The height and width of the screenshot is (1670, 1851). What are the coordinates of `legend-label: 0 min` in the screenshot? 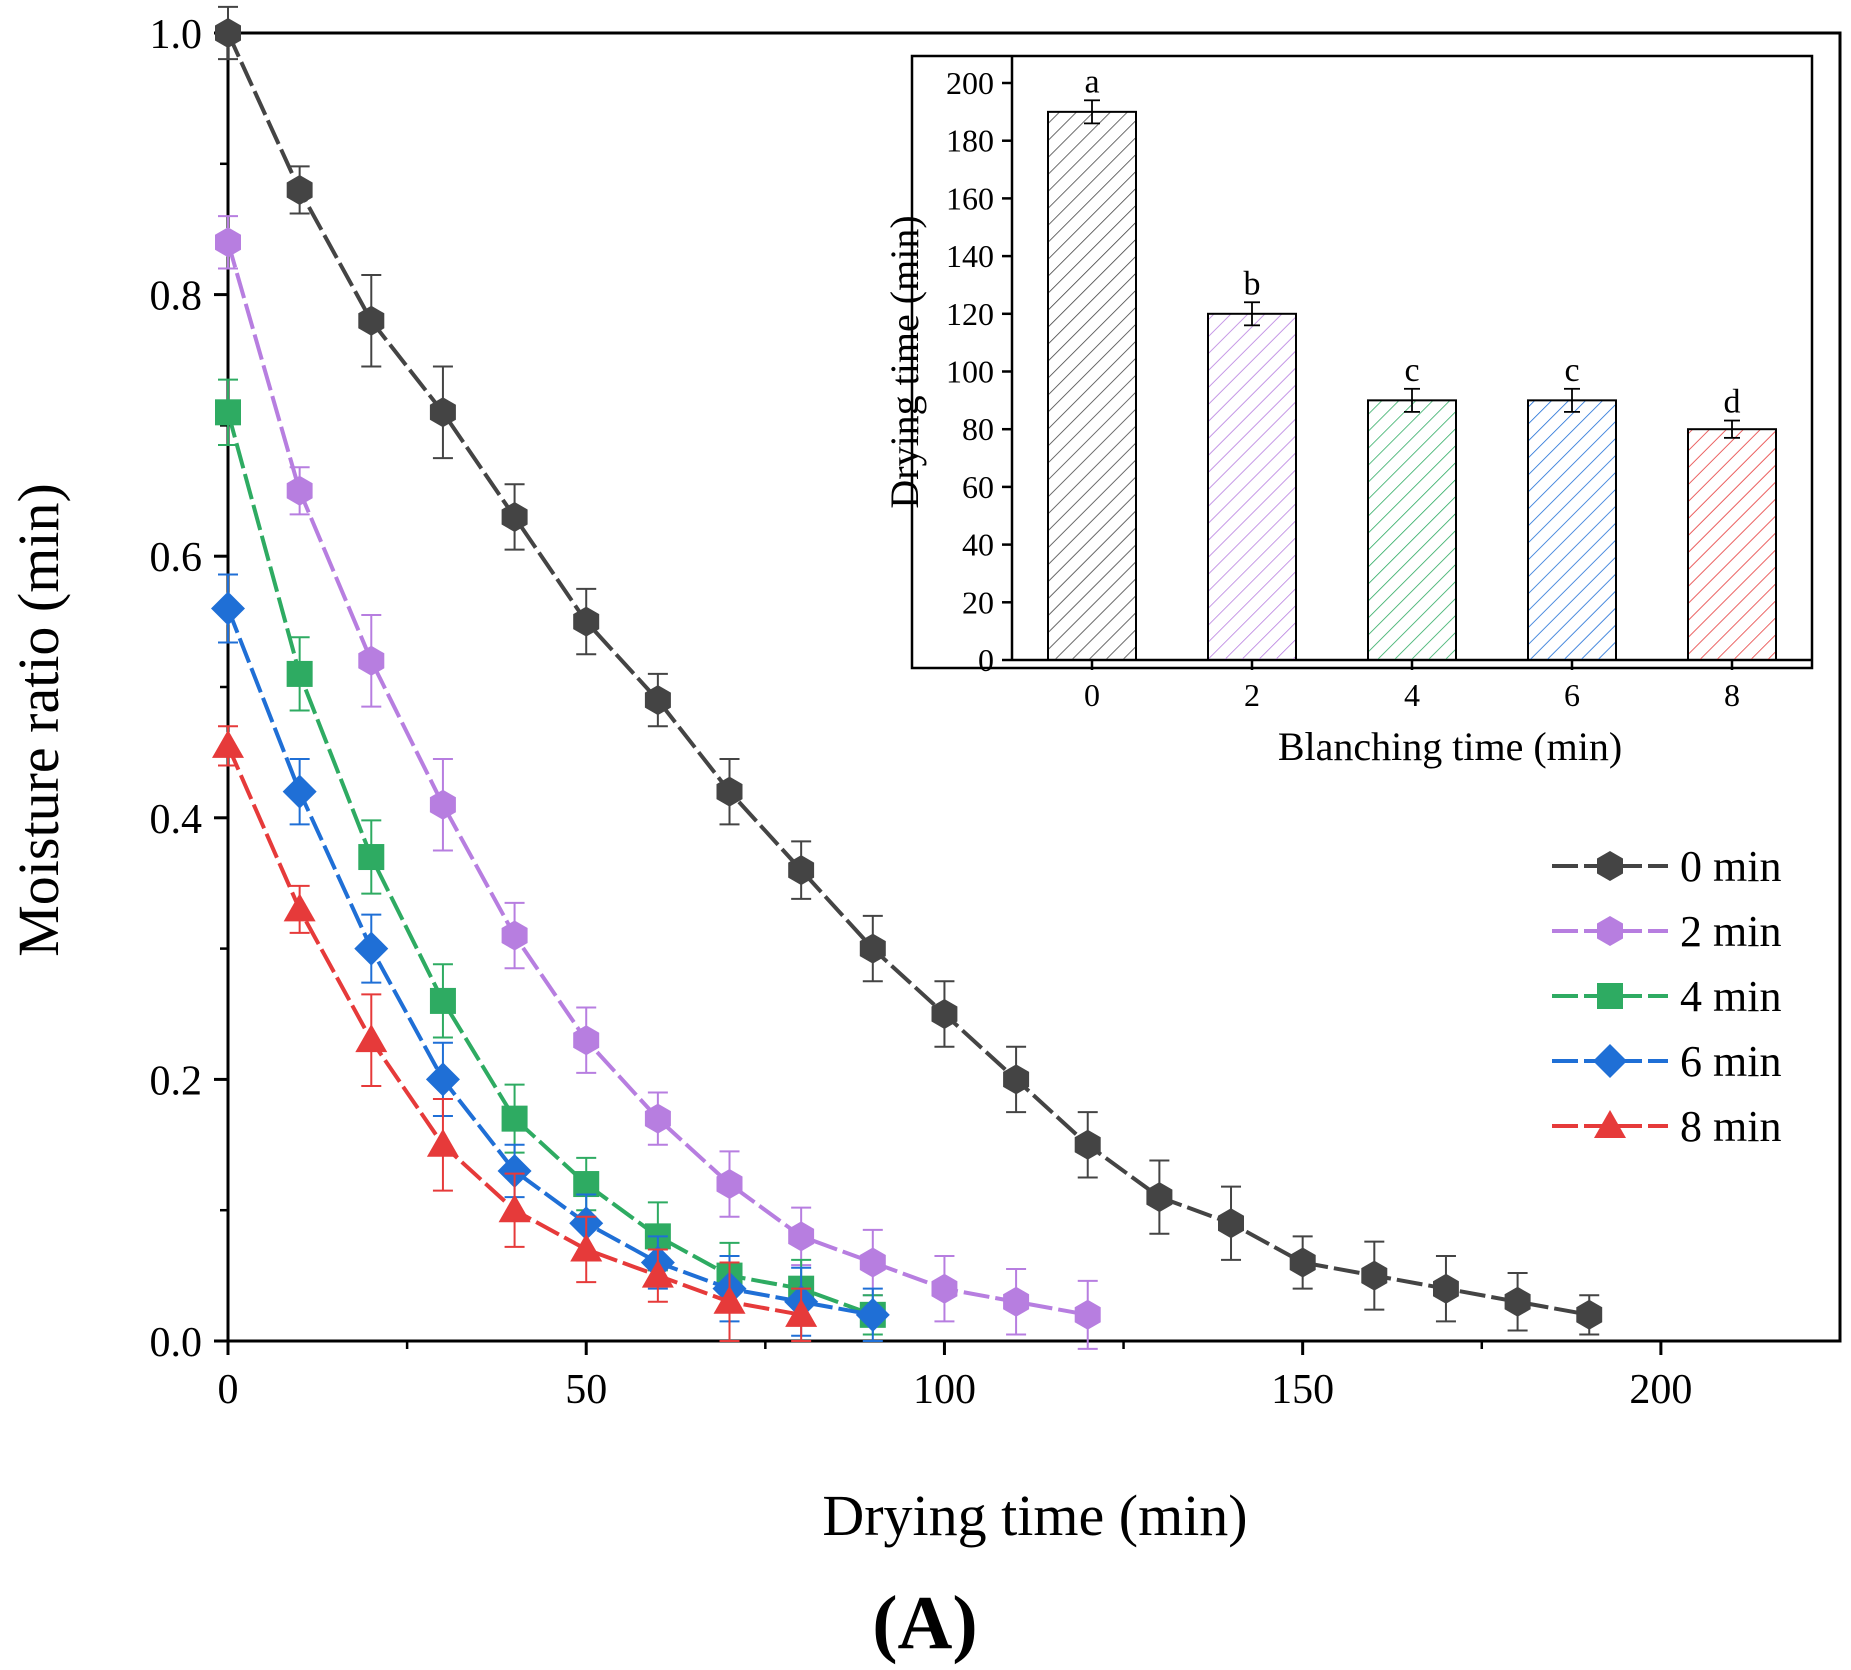 It's located at (1730, 866).